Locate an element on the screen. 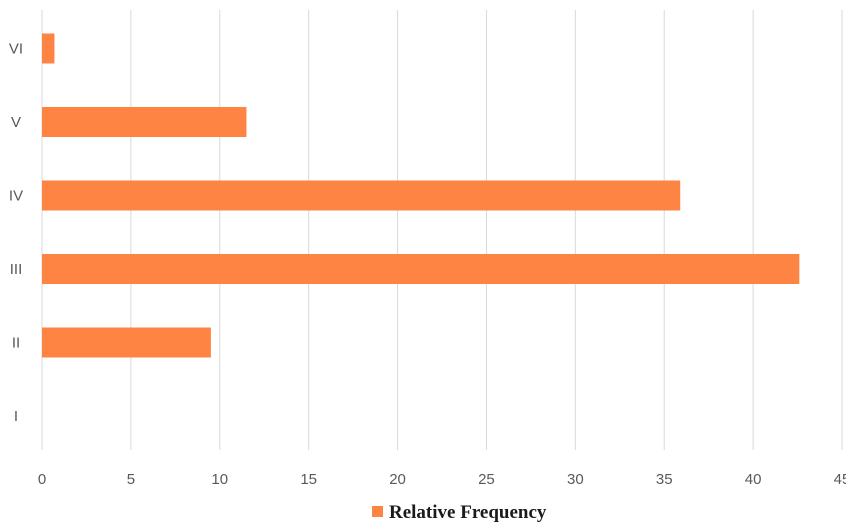 Image resolution: width=846 pixels, height=524 pixels. x-tick-label-3: 15 is located at coordinates (308, 479).